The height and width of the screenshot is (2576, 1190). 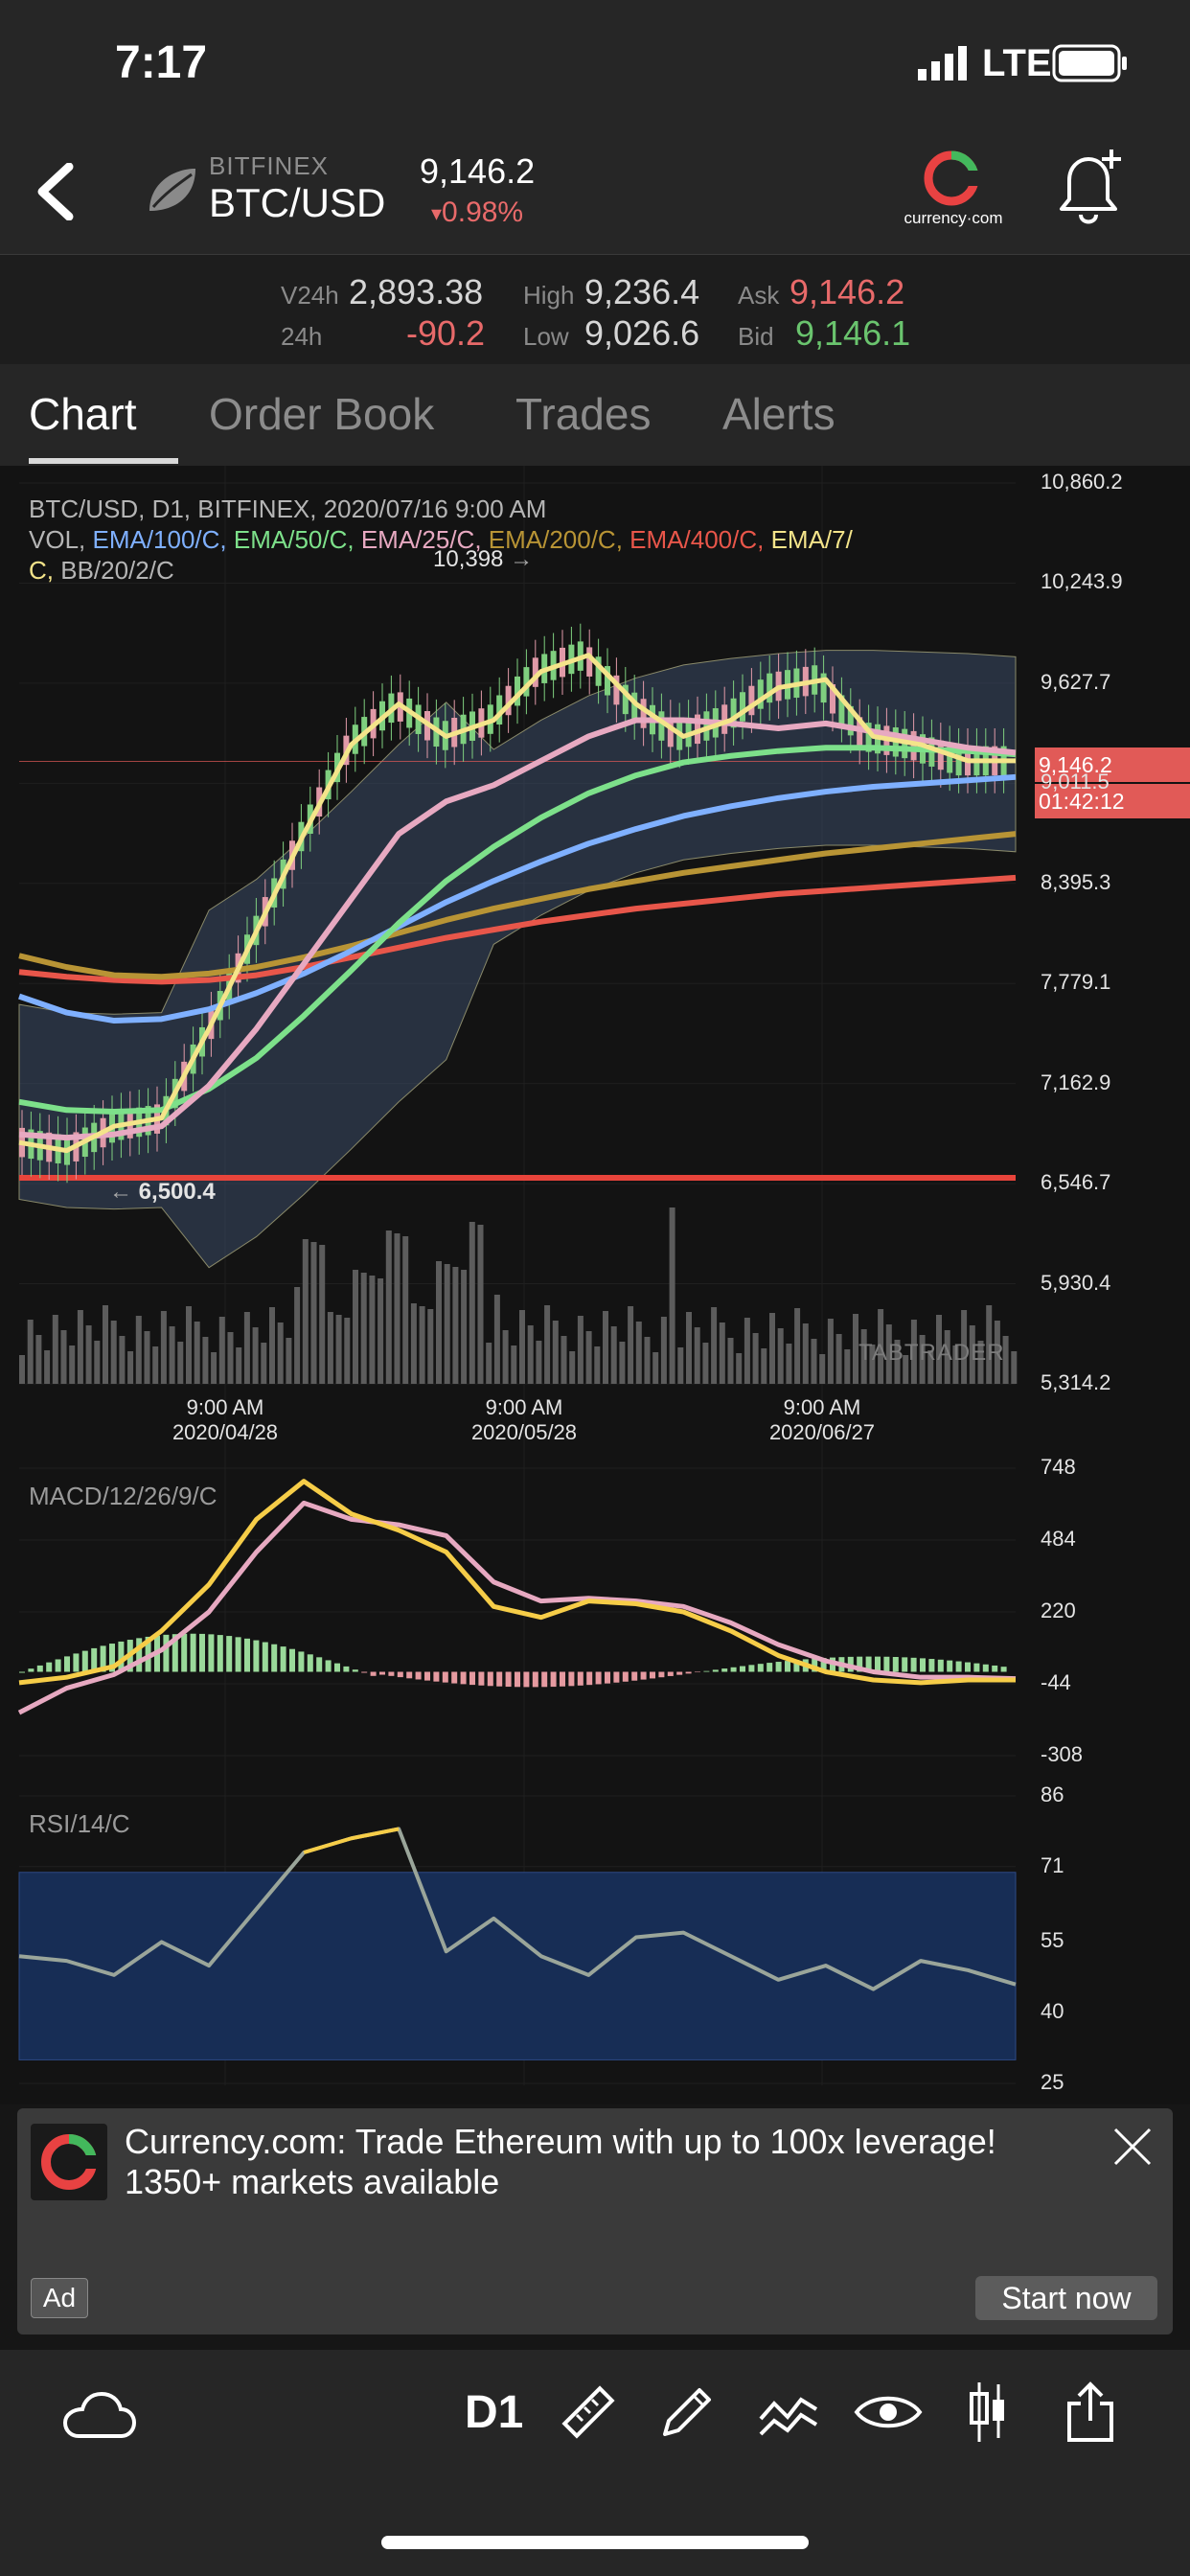 I want to click on indicators-icon, so click(x=789, y=2412).